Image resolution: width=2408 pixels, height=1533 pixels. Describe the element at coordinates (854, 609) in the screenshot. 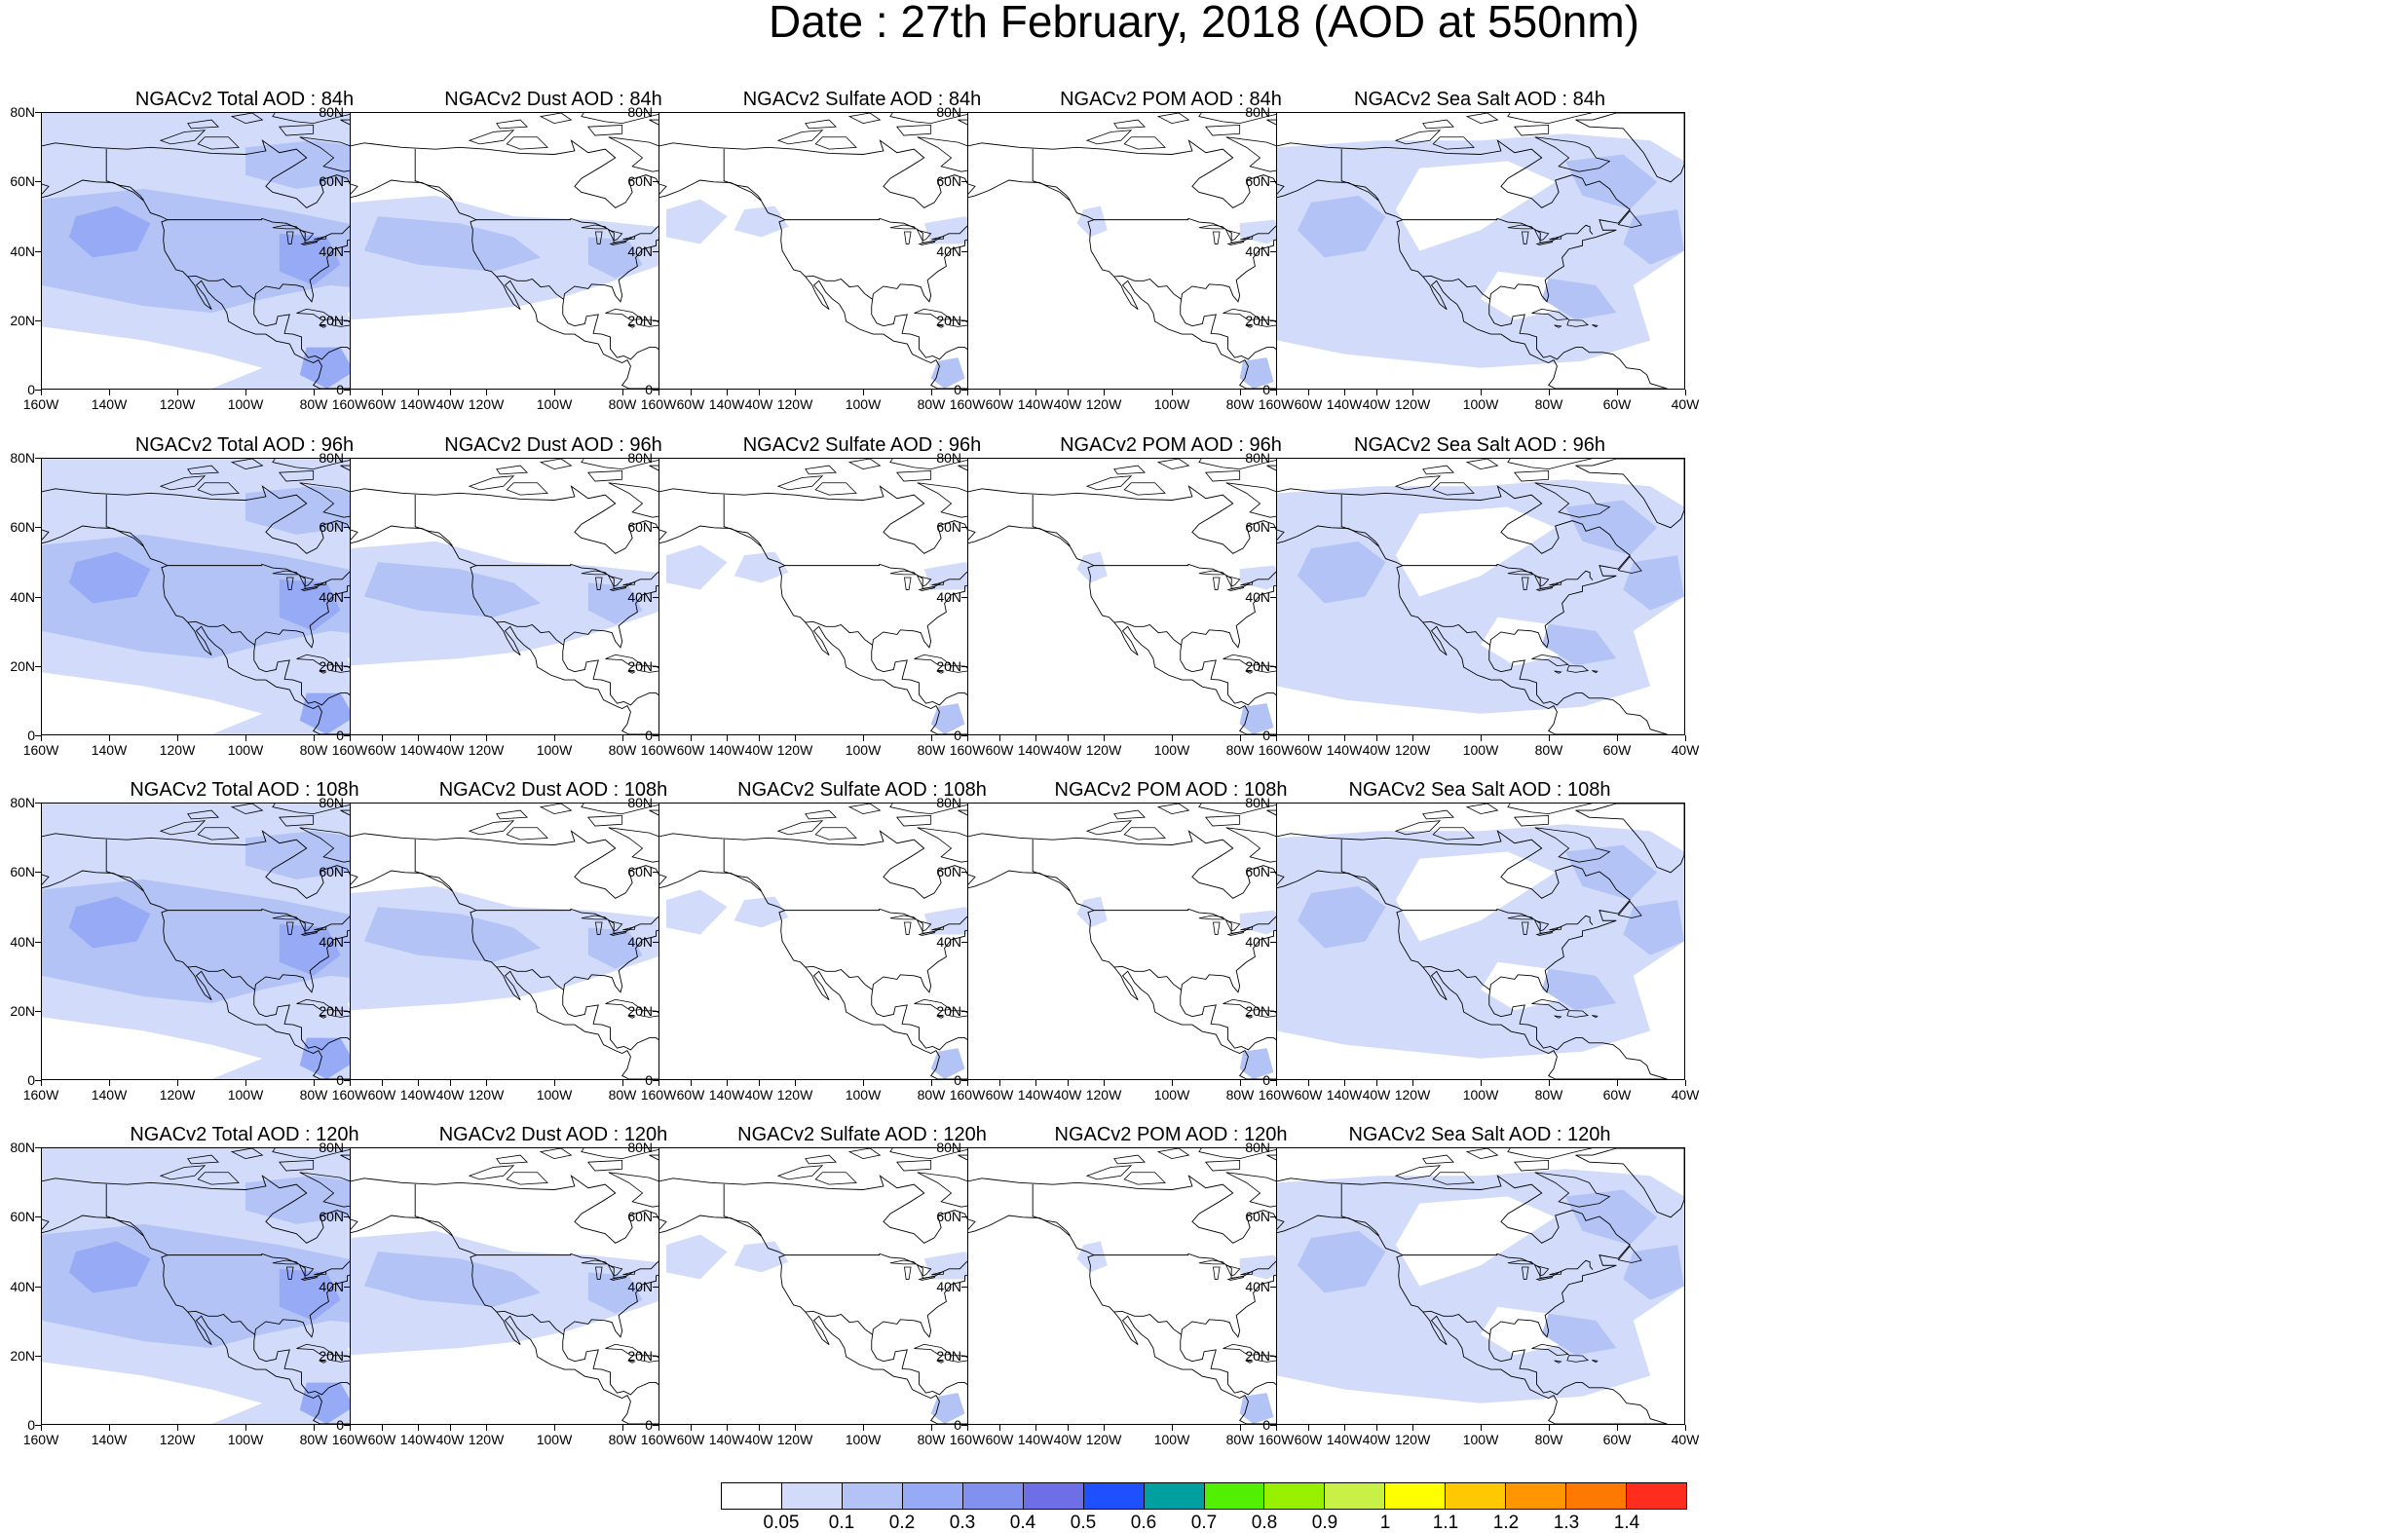

I see `coastline-north-america` at that location.